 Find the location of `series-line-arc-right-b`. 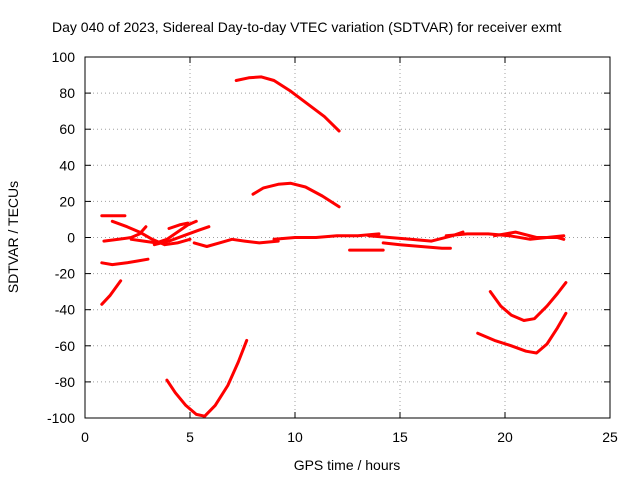

series-line-arc-right-b is located at coordinates (529, 235).